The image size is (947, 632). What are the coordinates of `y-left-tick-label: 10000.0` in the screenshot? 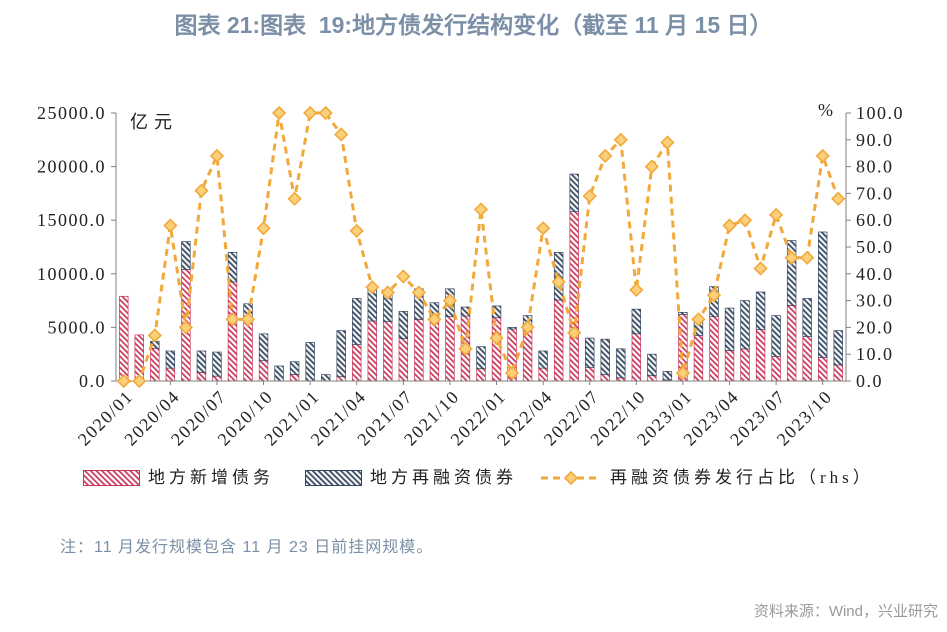 It's located at (71, 274).